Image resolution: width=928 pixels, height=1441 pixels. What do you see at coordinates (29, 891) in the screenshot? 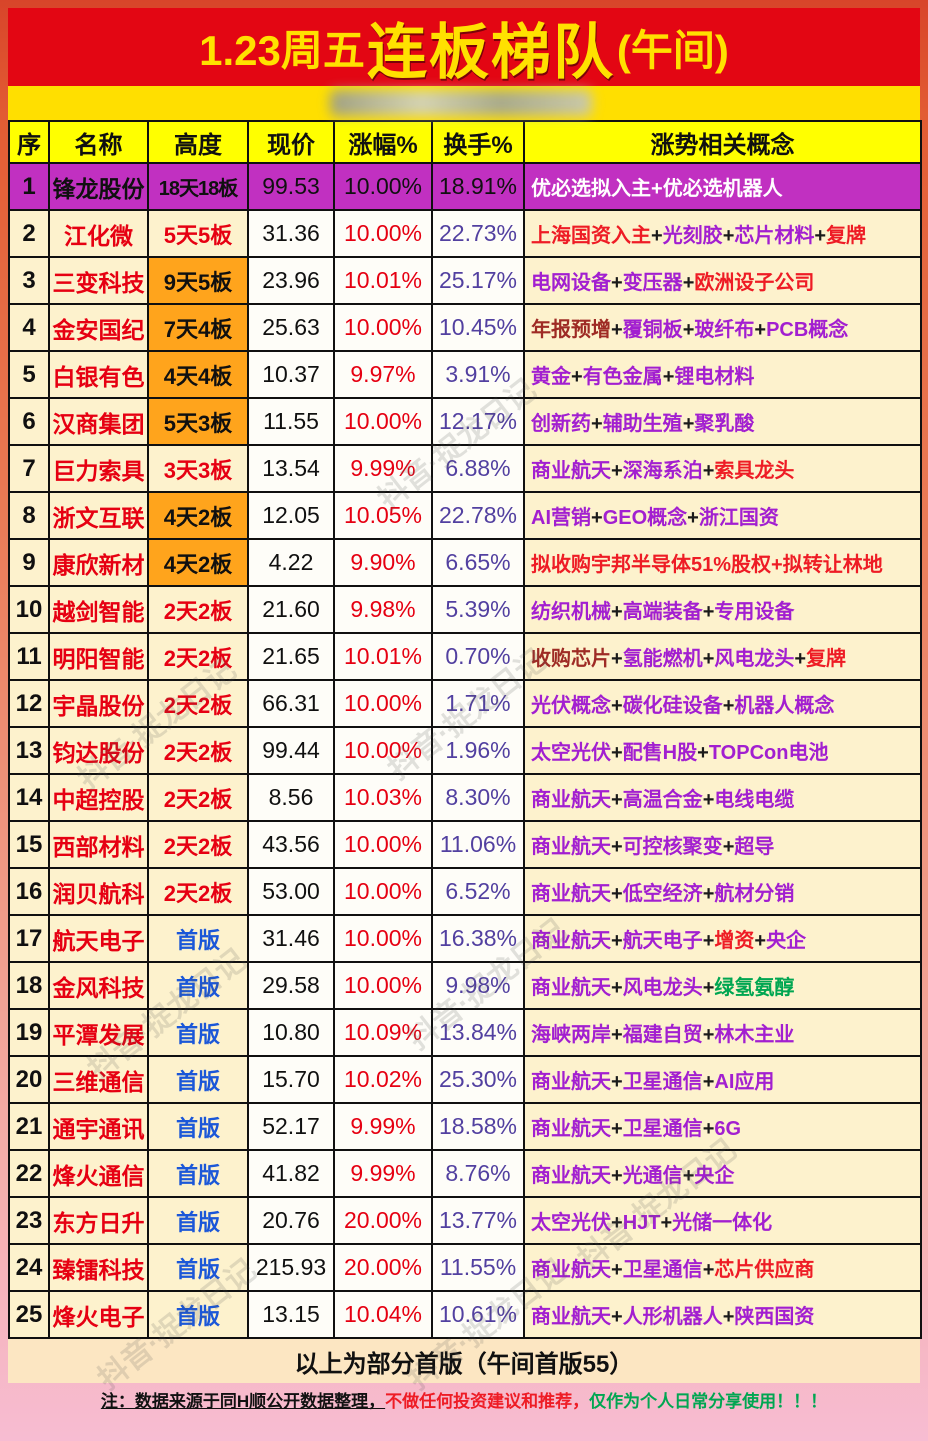
I see `rank-cell: 16` at bounding box center [29, 891].